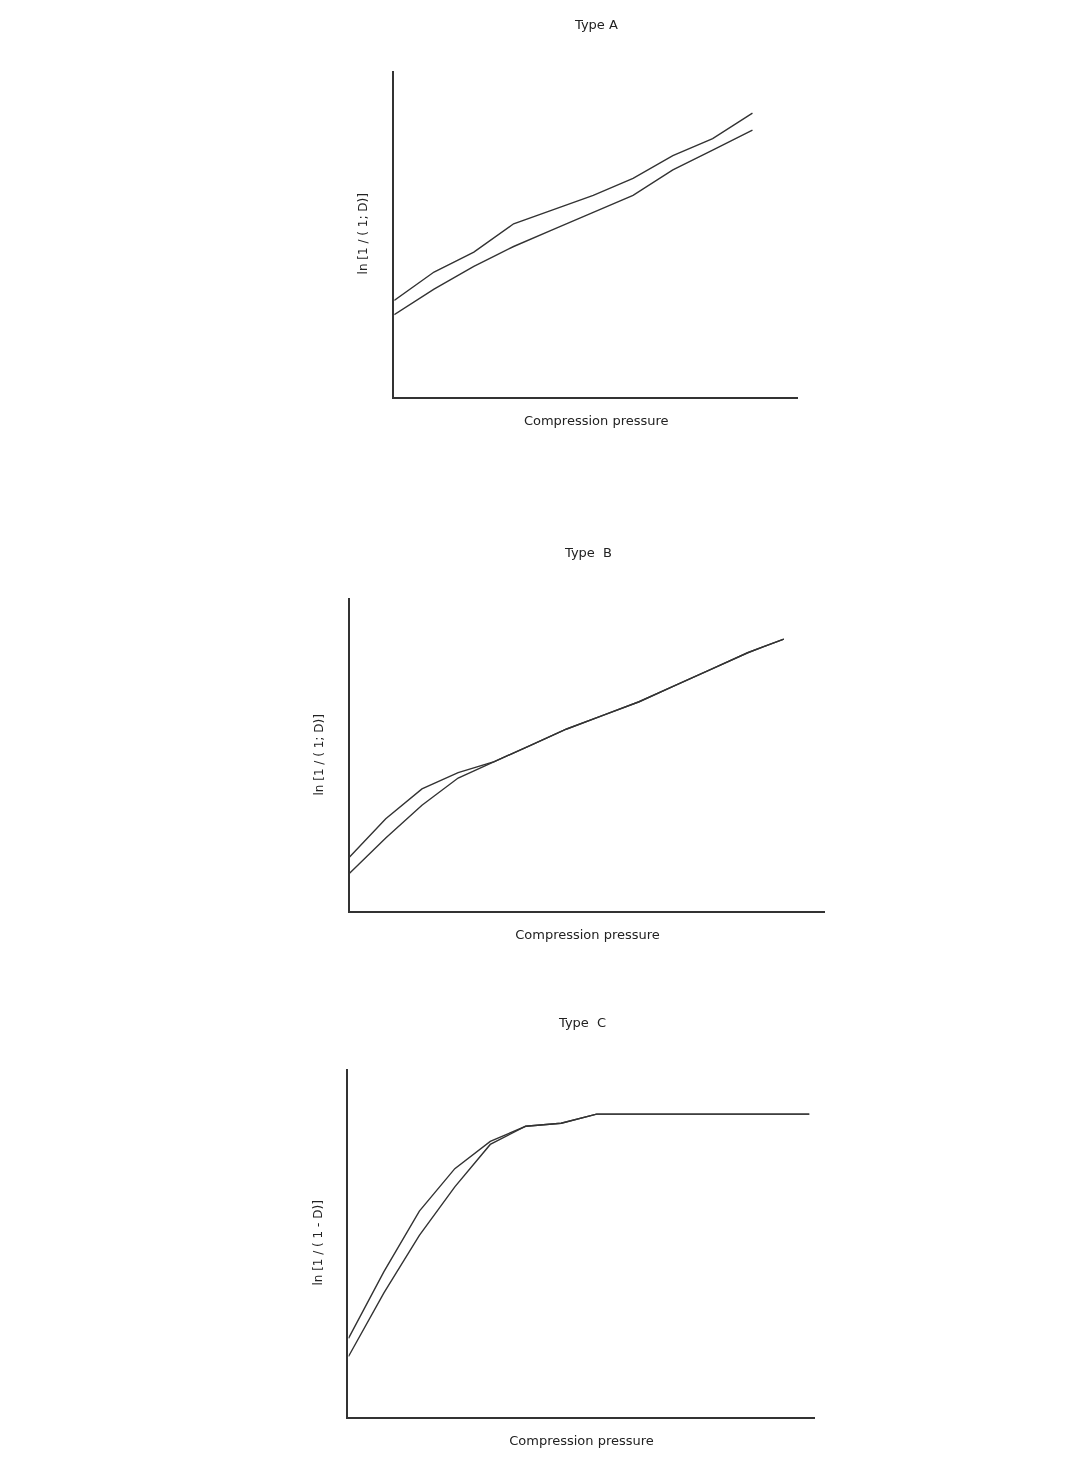 The width and height of the screenshot is (1089, 1470). Describe the element at coordinates (588, 552) in the screenshot. I see `chart-title: Type B` at that location.